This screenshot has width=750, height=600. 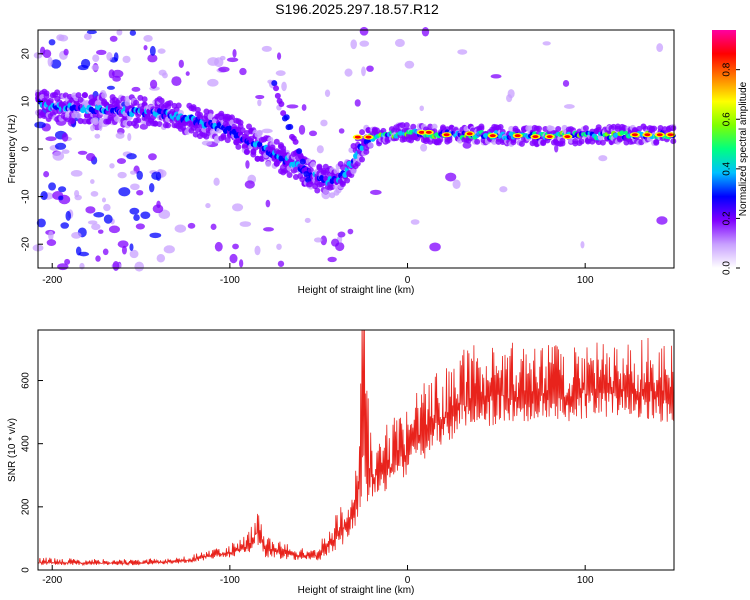 I want to click on snr-y-label: SNR (10 * v/v), so click(x=12, y=450).